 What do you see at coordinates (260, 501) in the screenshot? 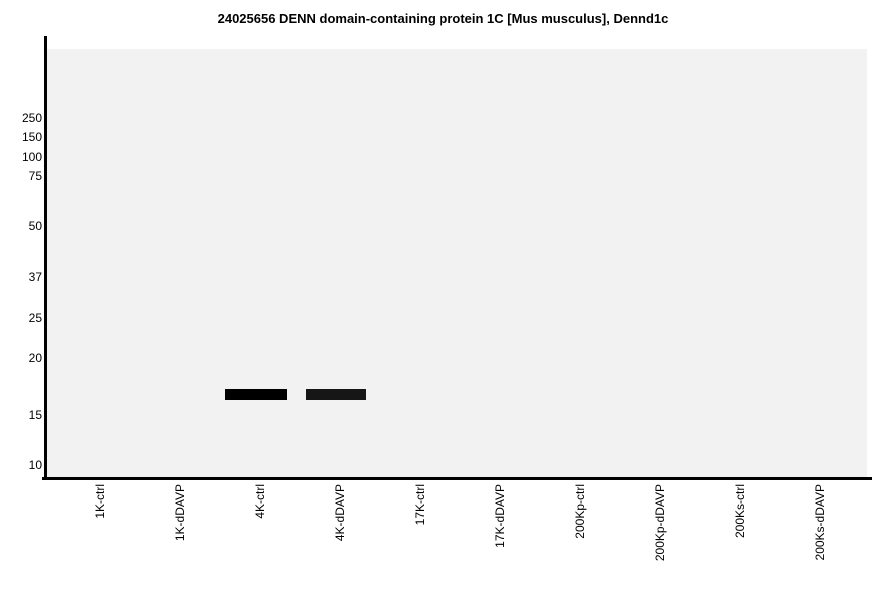
I see `lane-label: 4K-ctrl` at bounding box center [260, 501].